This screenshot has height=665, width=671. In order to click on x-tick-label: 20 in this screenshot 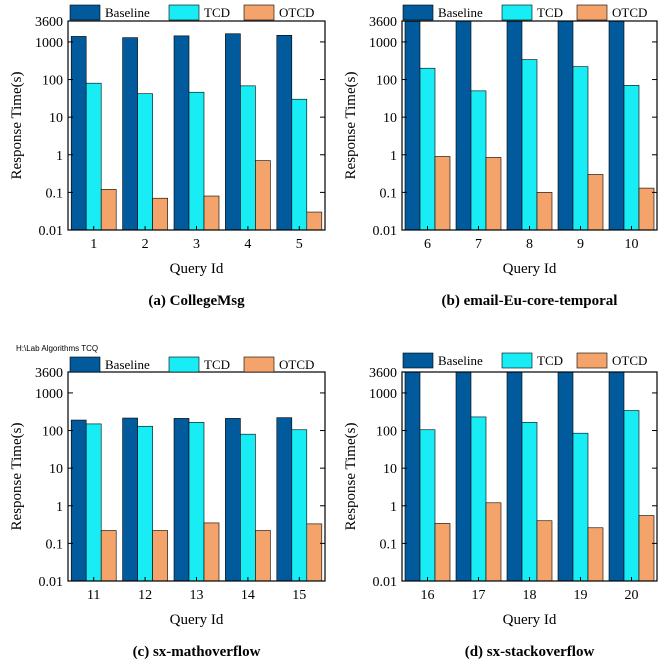, I will do `click(632, 595)`.